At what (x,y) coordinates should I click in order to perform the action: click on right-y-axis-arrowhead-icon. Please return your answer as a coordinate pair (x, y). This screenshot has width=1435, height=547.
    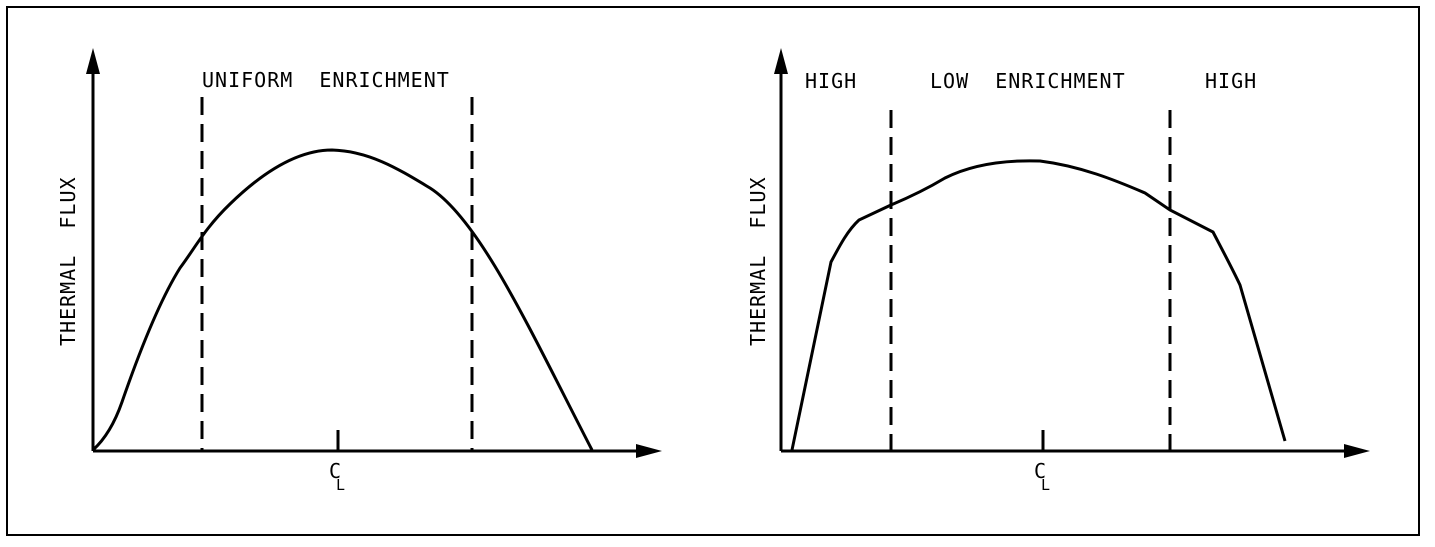
    Looking at the image, I should click on (781, 61).